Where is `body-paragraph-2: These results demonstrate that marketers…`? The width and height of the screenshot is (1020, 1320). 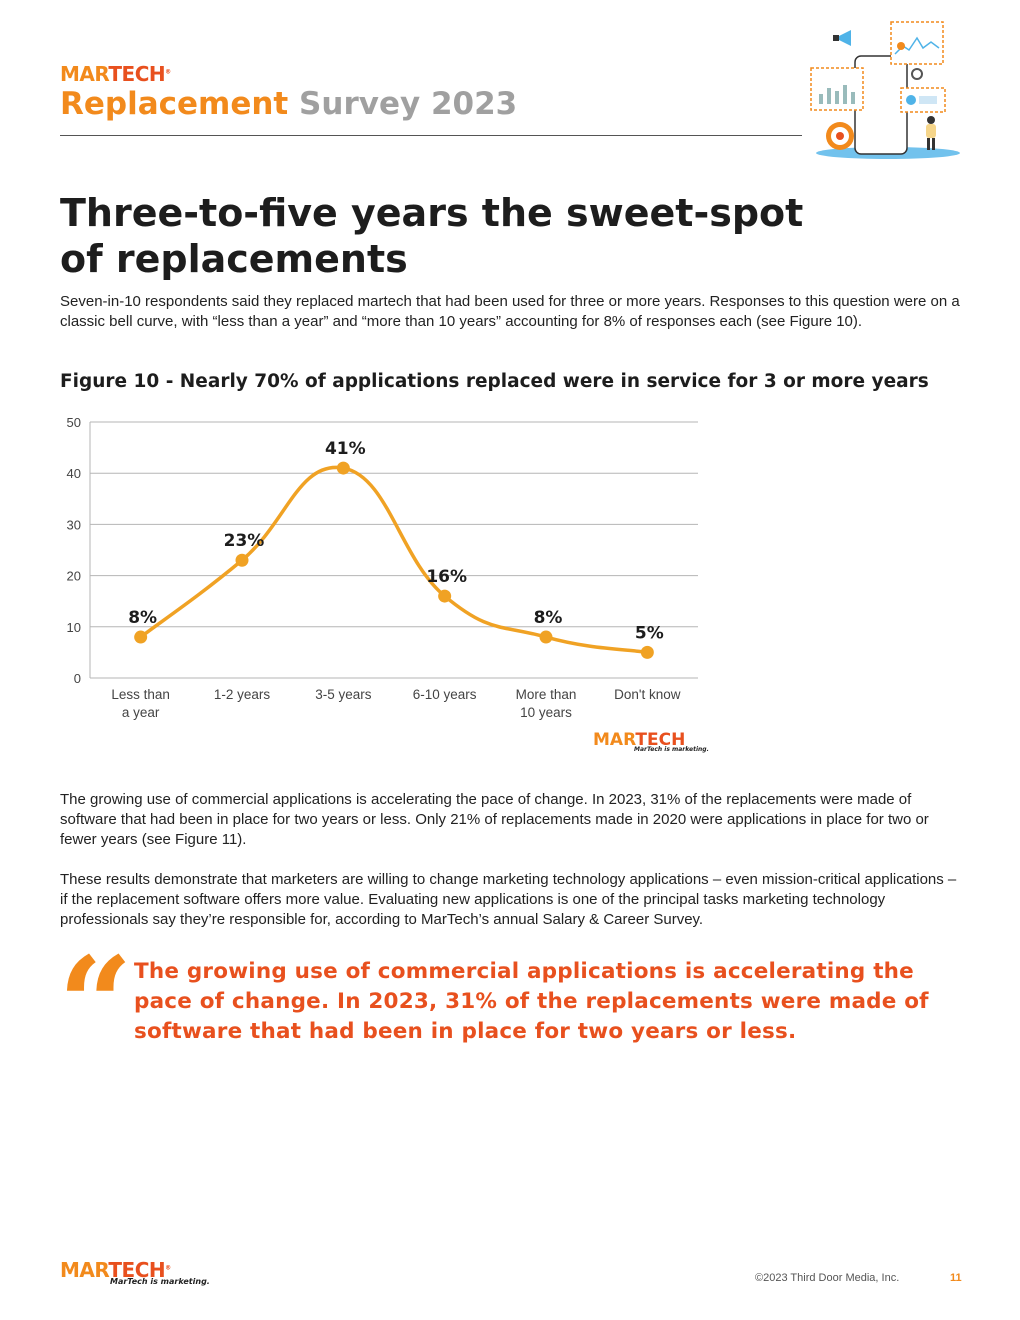 body-paragraph-2: These results demonstrate that marketers… is located at coordinates (508, 899).